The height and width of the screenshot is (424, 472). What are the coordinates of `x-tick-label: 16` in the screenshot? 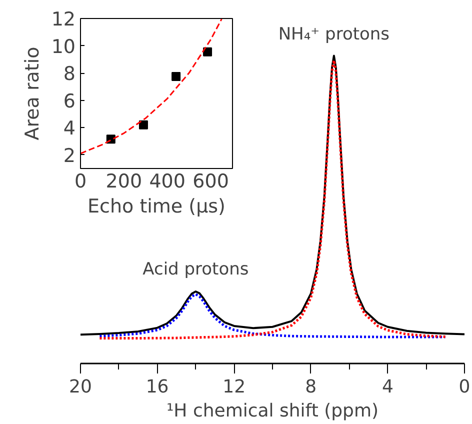 It's located at (157, 387).